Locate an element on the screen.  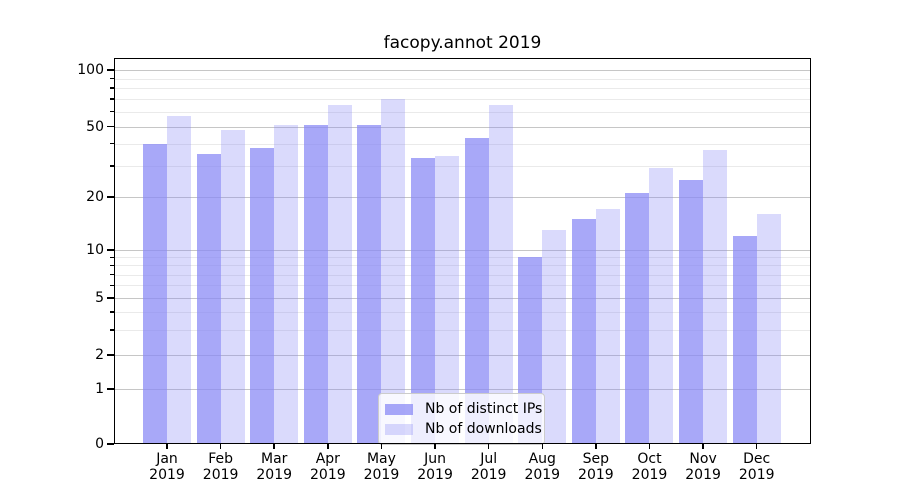
y-tick-label: 10 is located at coordinates (95, 250).